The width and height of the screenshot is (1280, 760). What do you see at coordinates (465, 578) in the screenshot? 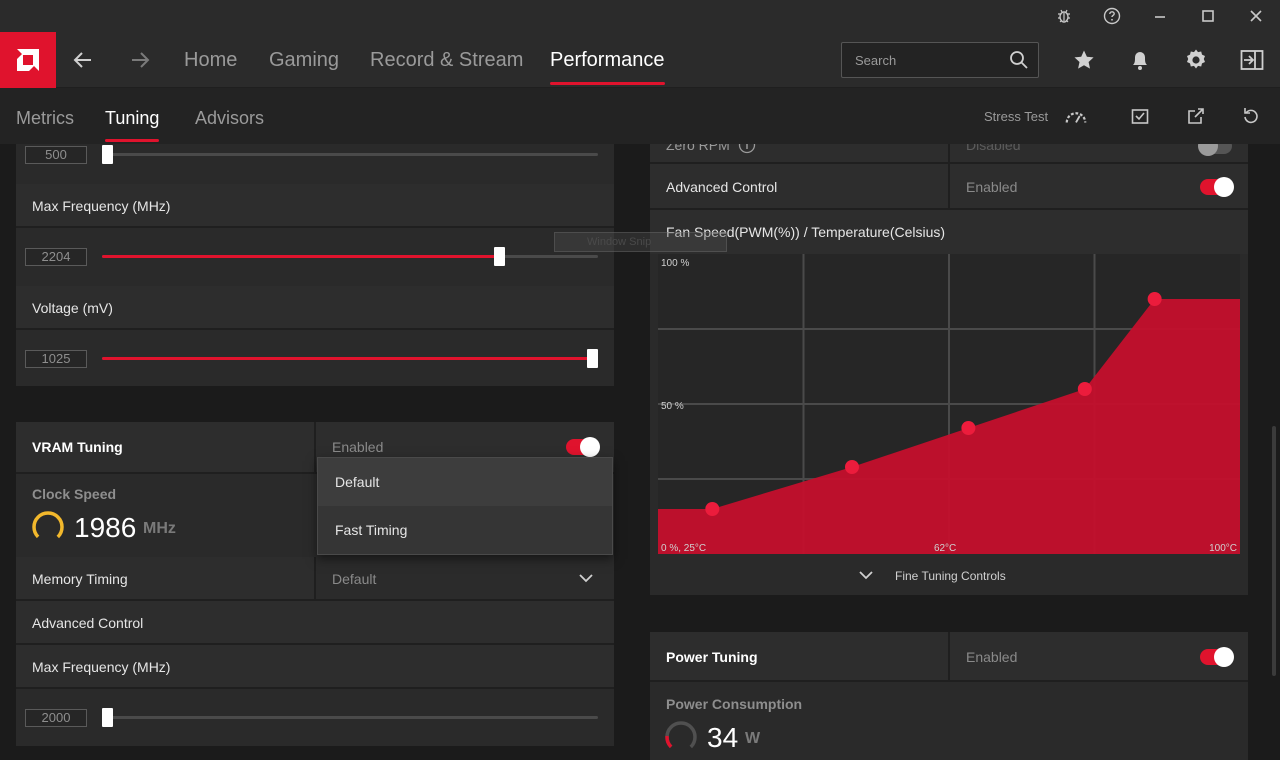
I see `memory-timing-select: Default` at bounding box center [465, 578].